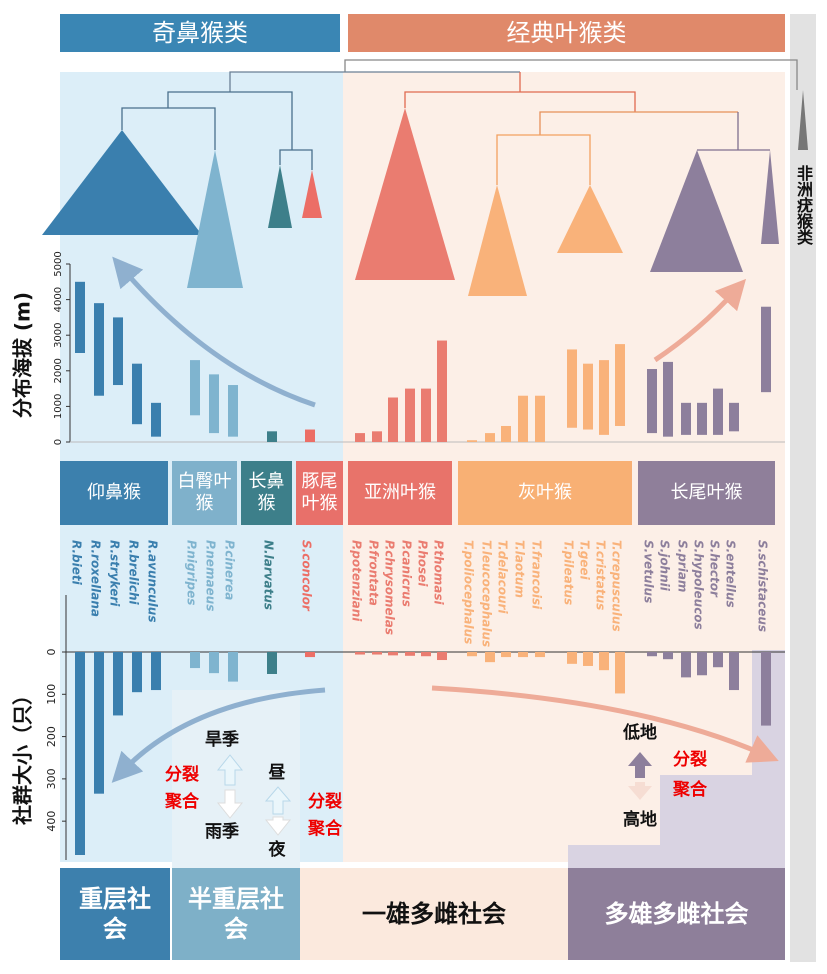 The width and height of the screenshot is (827, 974). What do you see at coordinates (277, 773) in the screenshot?
I see `annotation: 昼` at bounding box center [277, 773].